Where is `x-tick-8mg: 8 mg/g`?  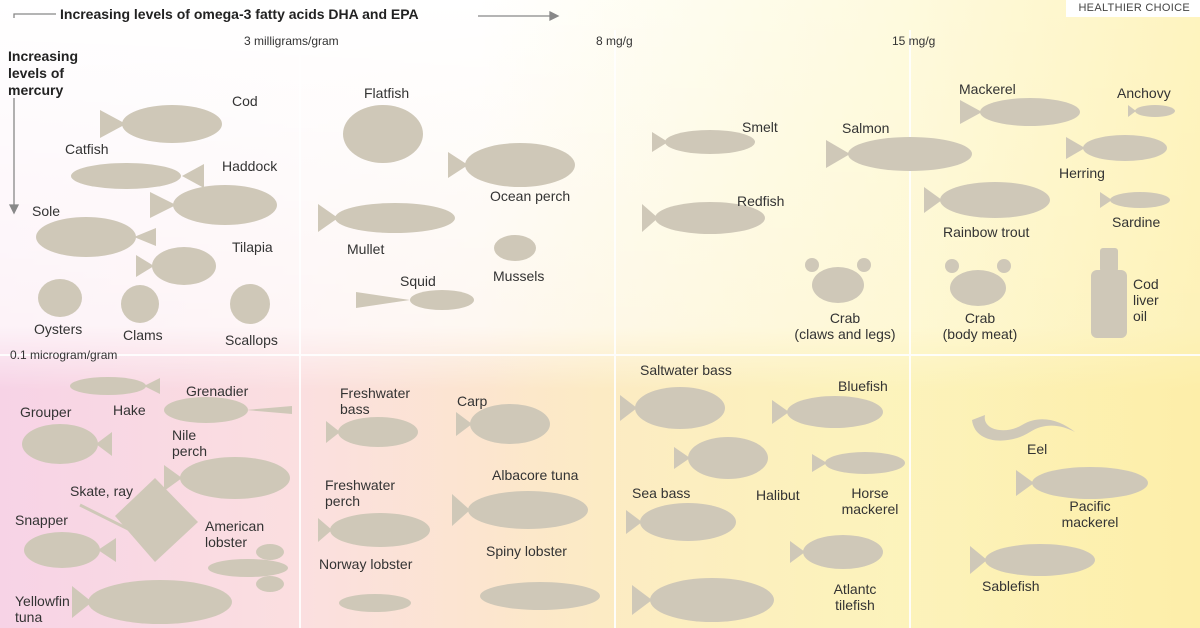 x-tick-8mg: 8 mg/g is located at coordinates (614, 41).